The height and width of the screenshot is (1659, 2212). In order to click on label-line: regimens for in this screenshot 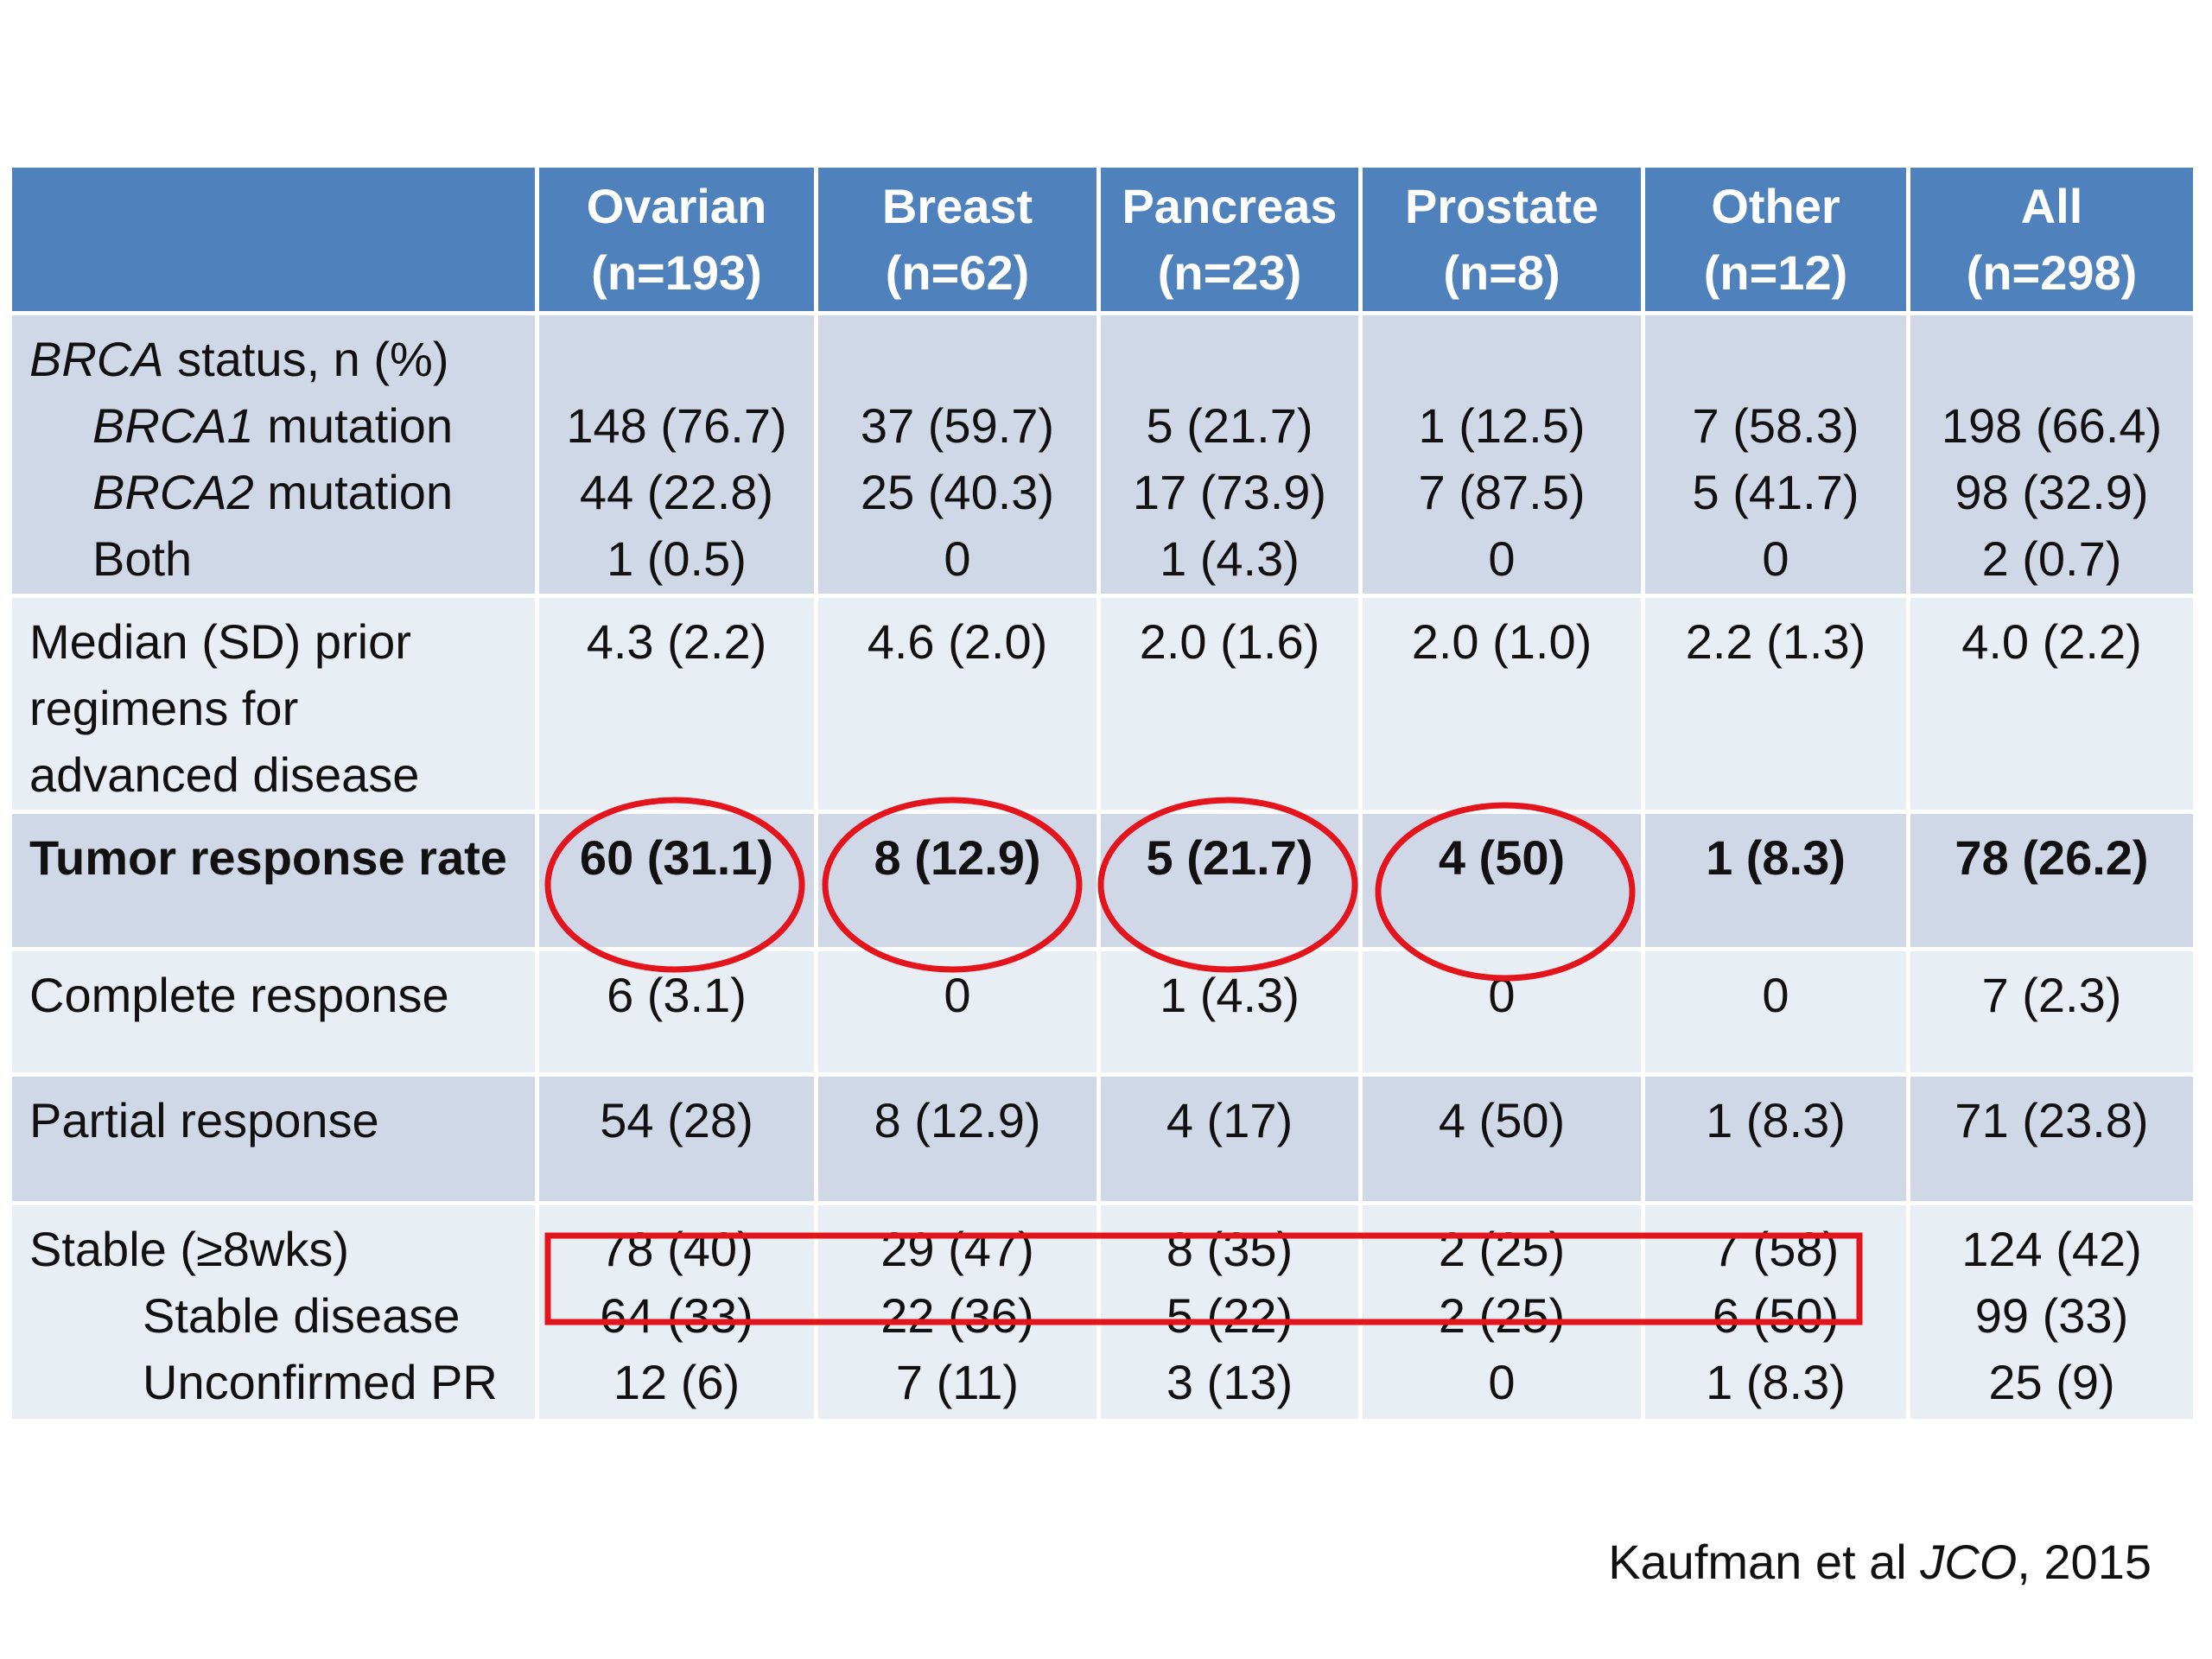, I will do `click(282, 708)`.